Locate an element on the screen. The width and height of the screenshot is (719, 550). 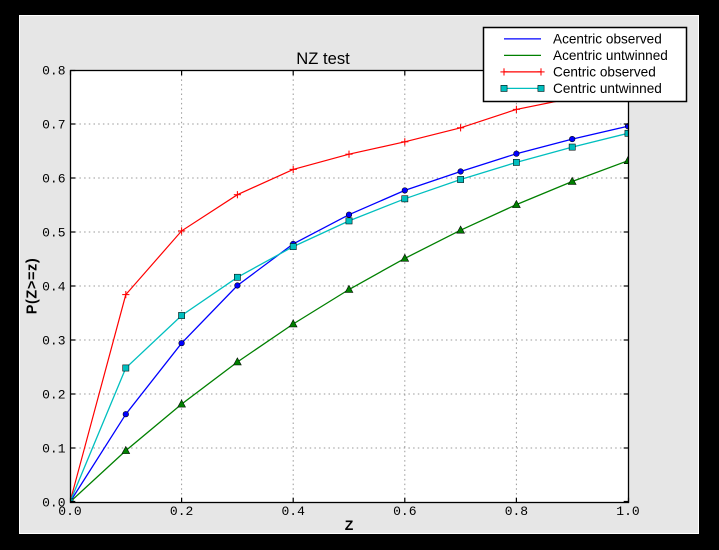
svg-text: Acentric observed is located at coordinates (607, 39).